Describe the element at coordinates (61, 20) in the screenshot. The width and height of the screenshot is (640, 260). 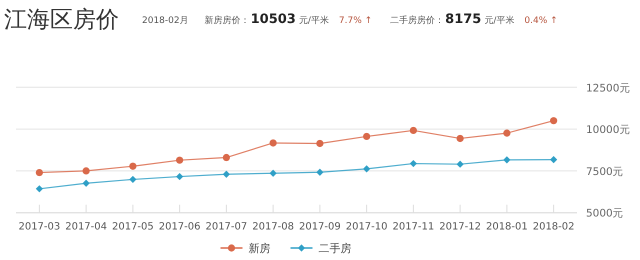
I see `chart-title: 江海区房价` at that location.